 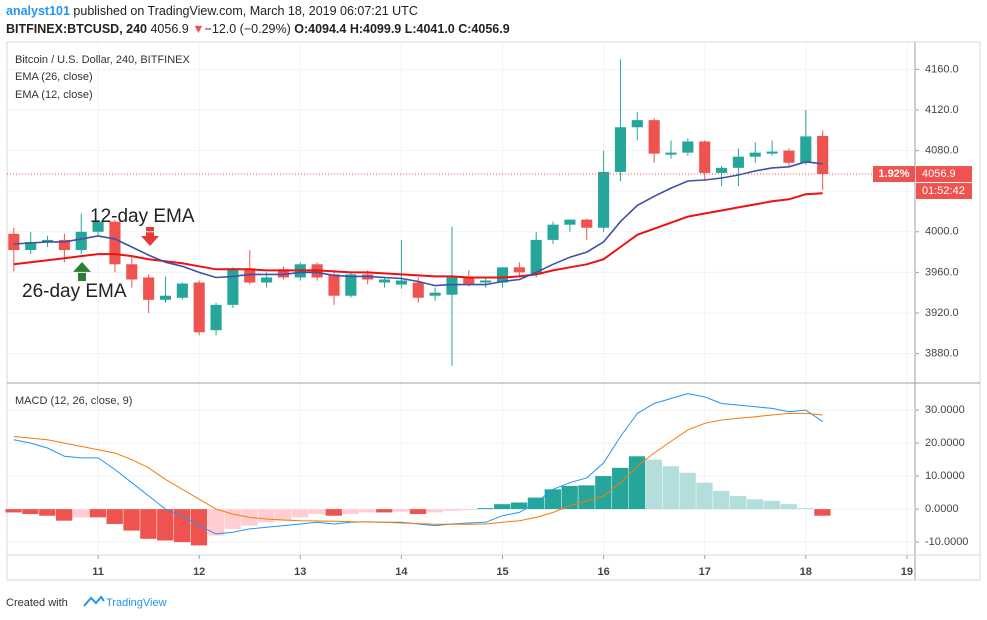 What do you see at coordinates (502, 572) in the screenshot?
I see `x-tick-label: 15` at bounding box center [502, 572].